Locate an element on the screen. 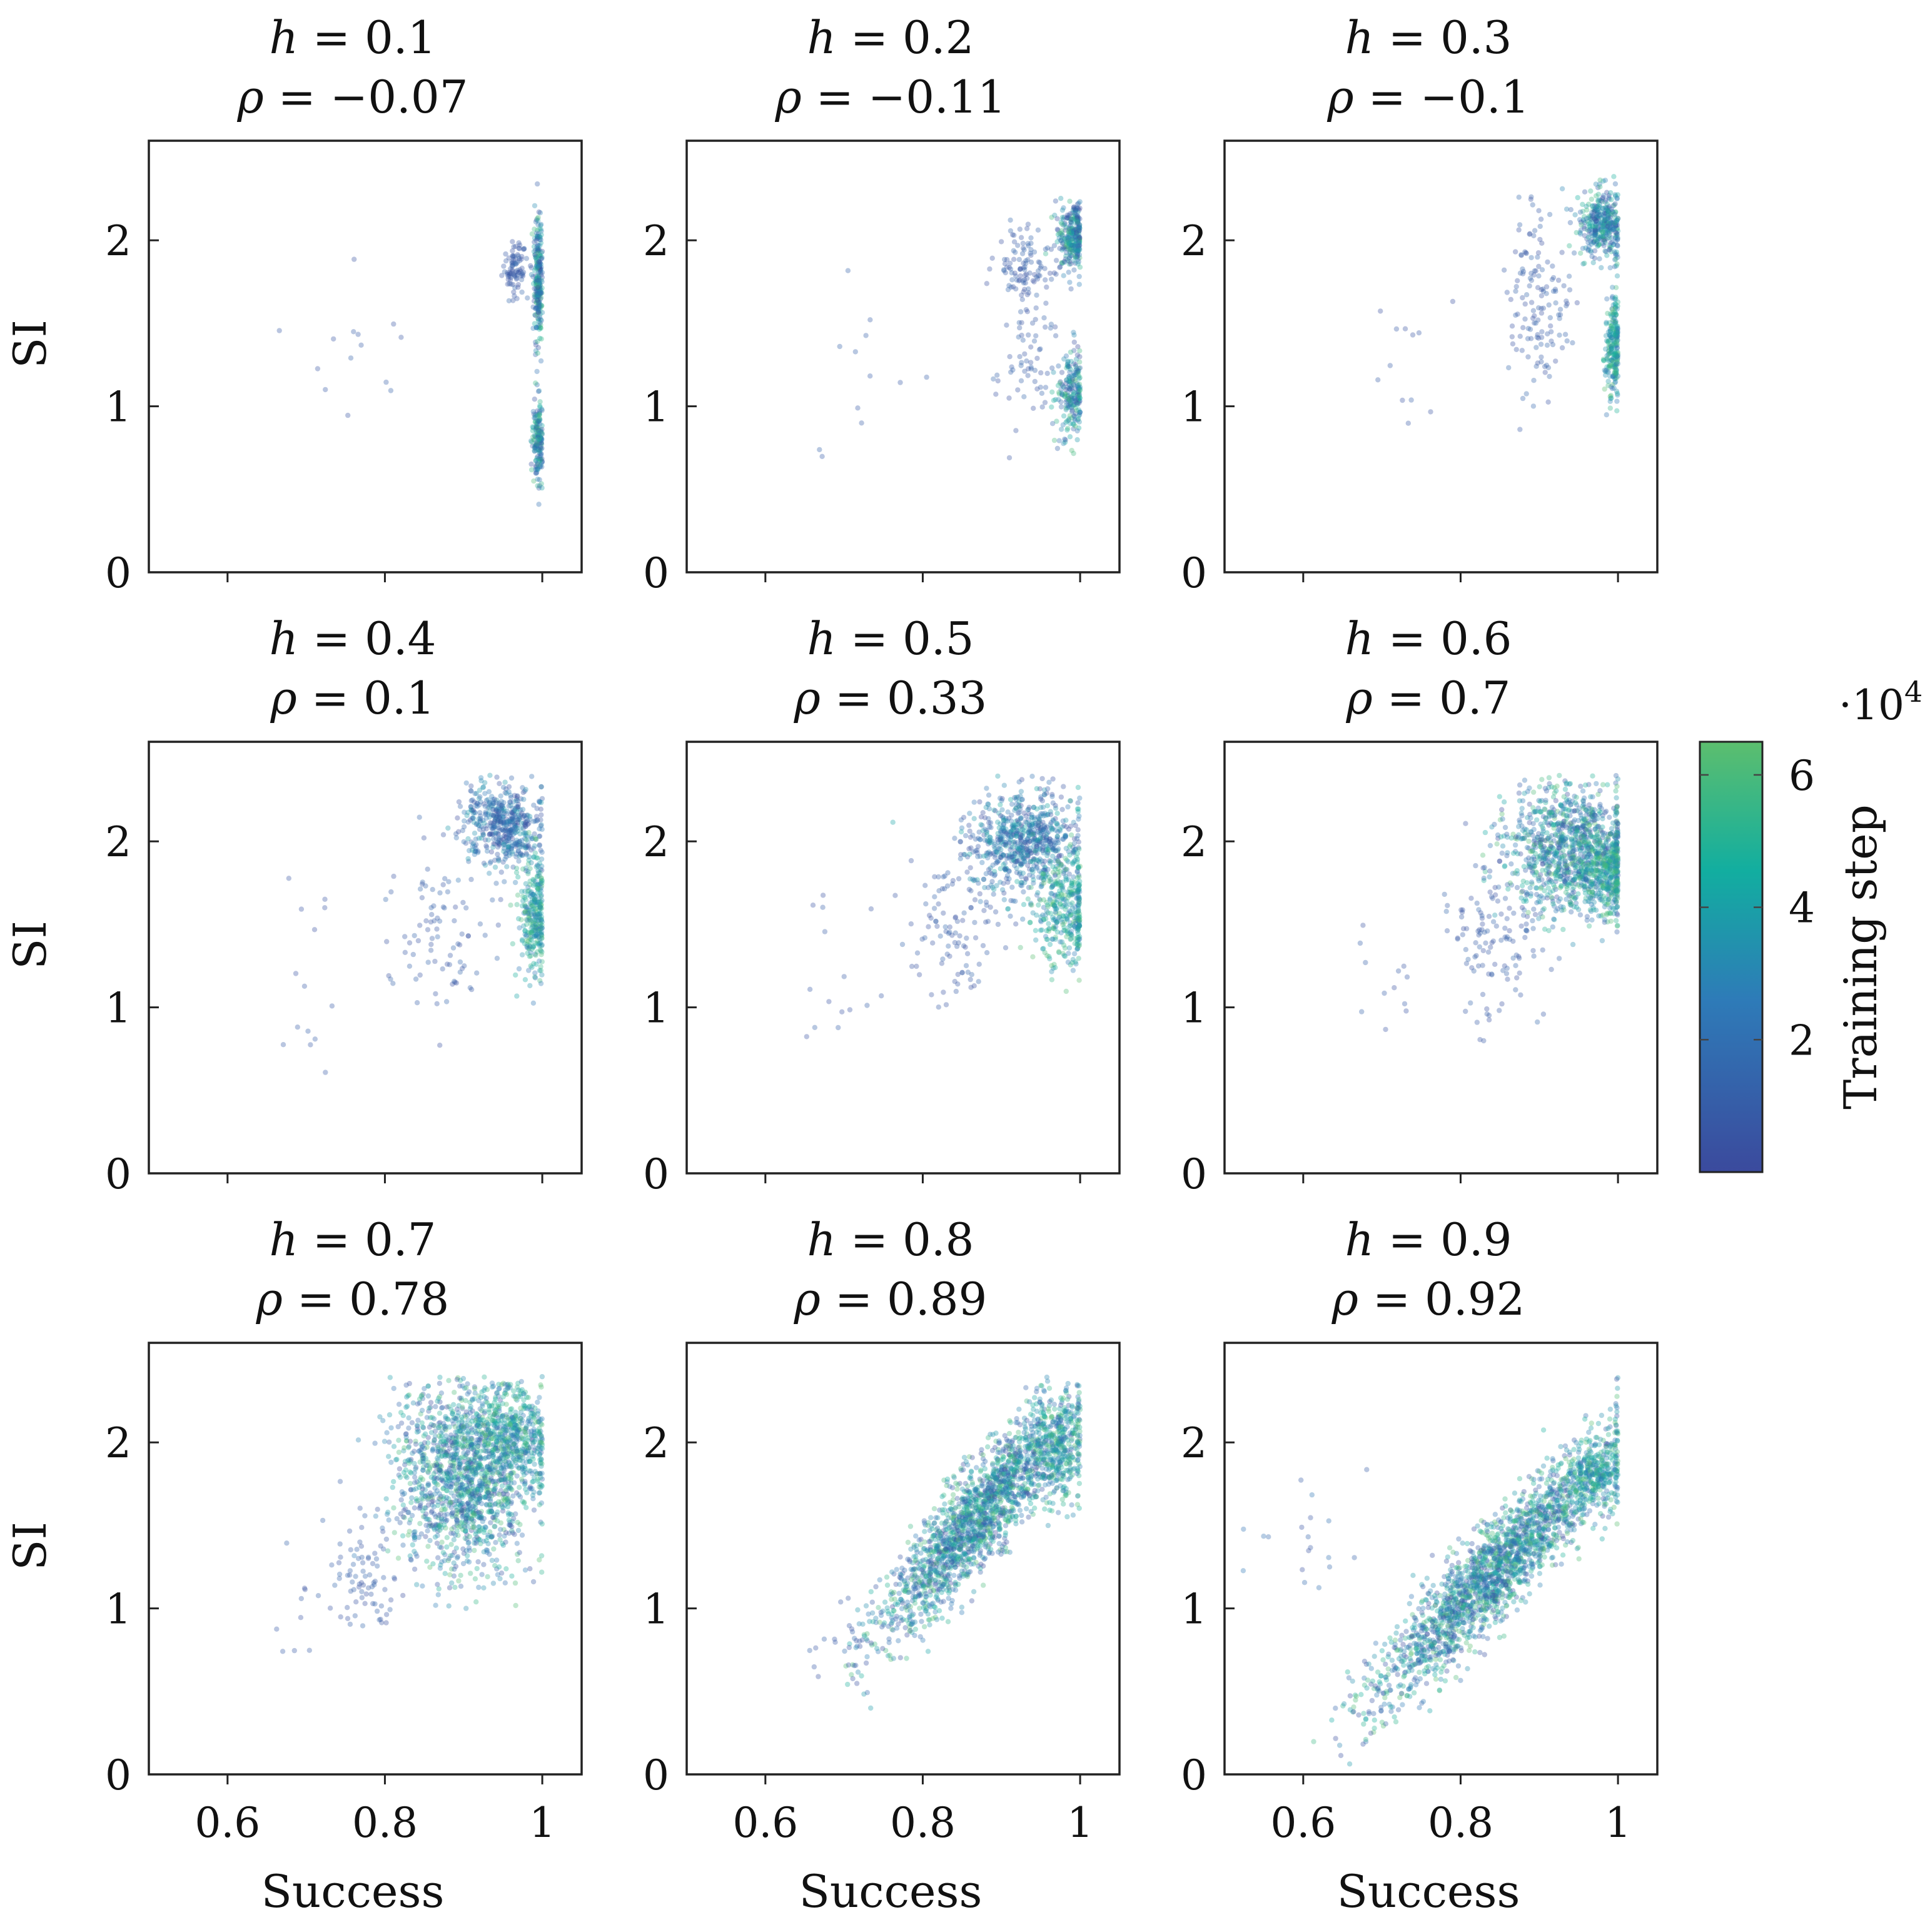  panel-title-h-value: = 0.1 is located at coordinates (367, 37).